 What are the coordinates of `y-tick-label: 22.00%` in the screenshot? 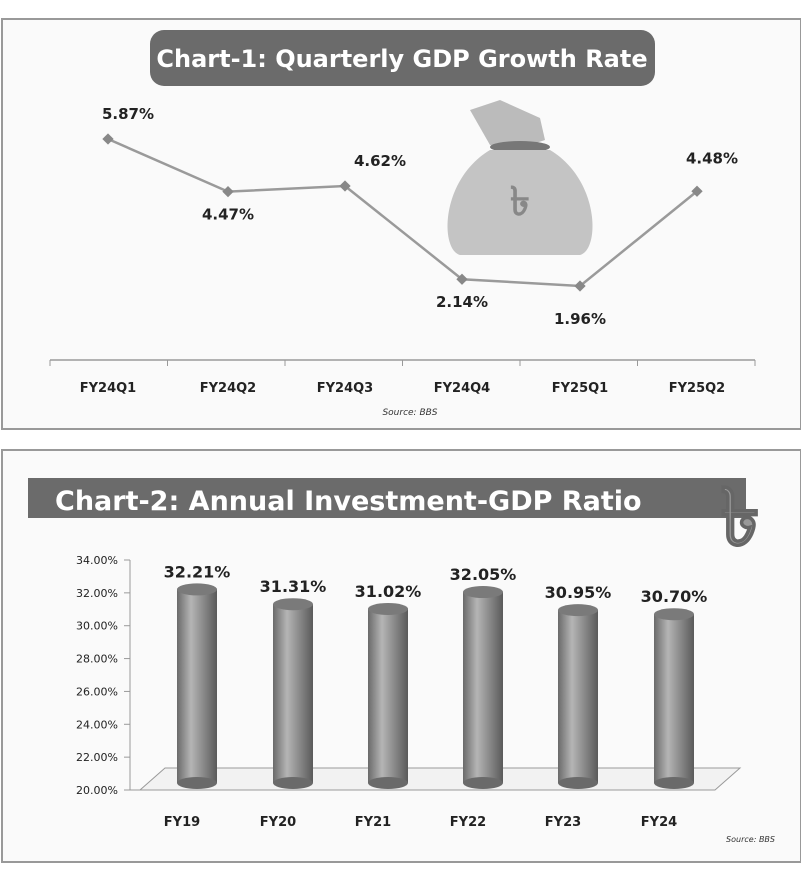 It's located at (97, 757).